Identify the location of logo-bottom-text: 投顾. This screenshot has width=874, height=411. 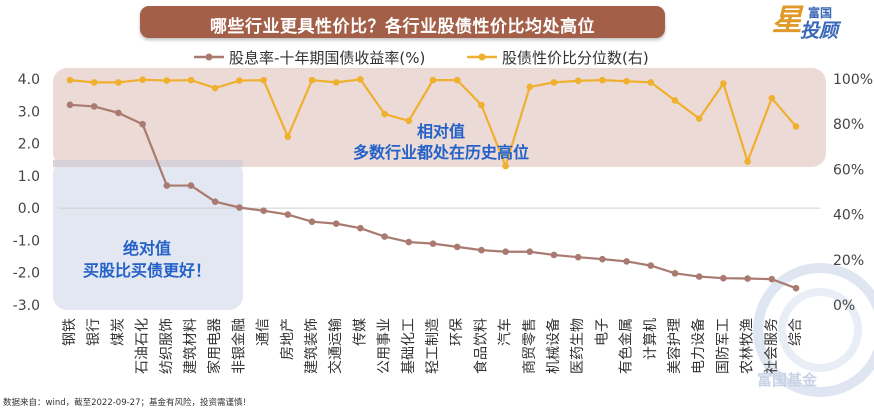
(819, 31).